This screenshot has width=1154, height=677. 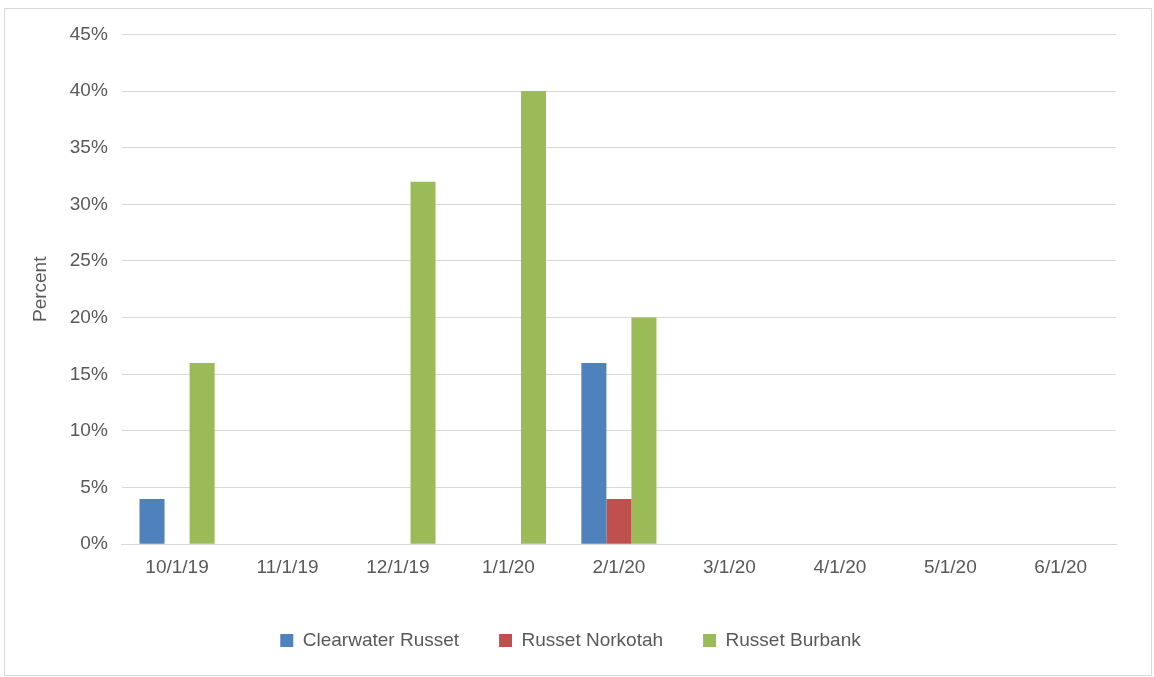 What do you see at coordinates (729, 566) in the screenshot?
I see `x-tick-label: 3/1/20` at bounding box center [729, 566].